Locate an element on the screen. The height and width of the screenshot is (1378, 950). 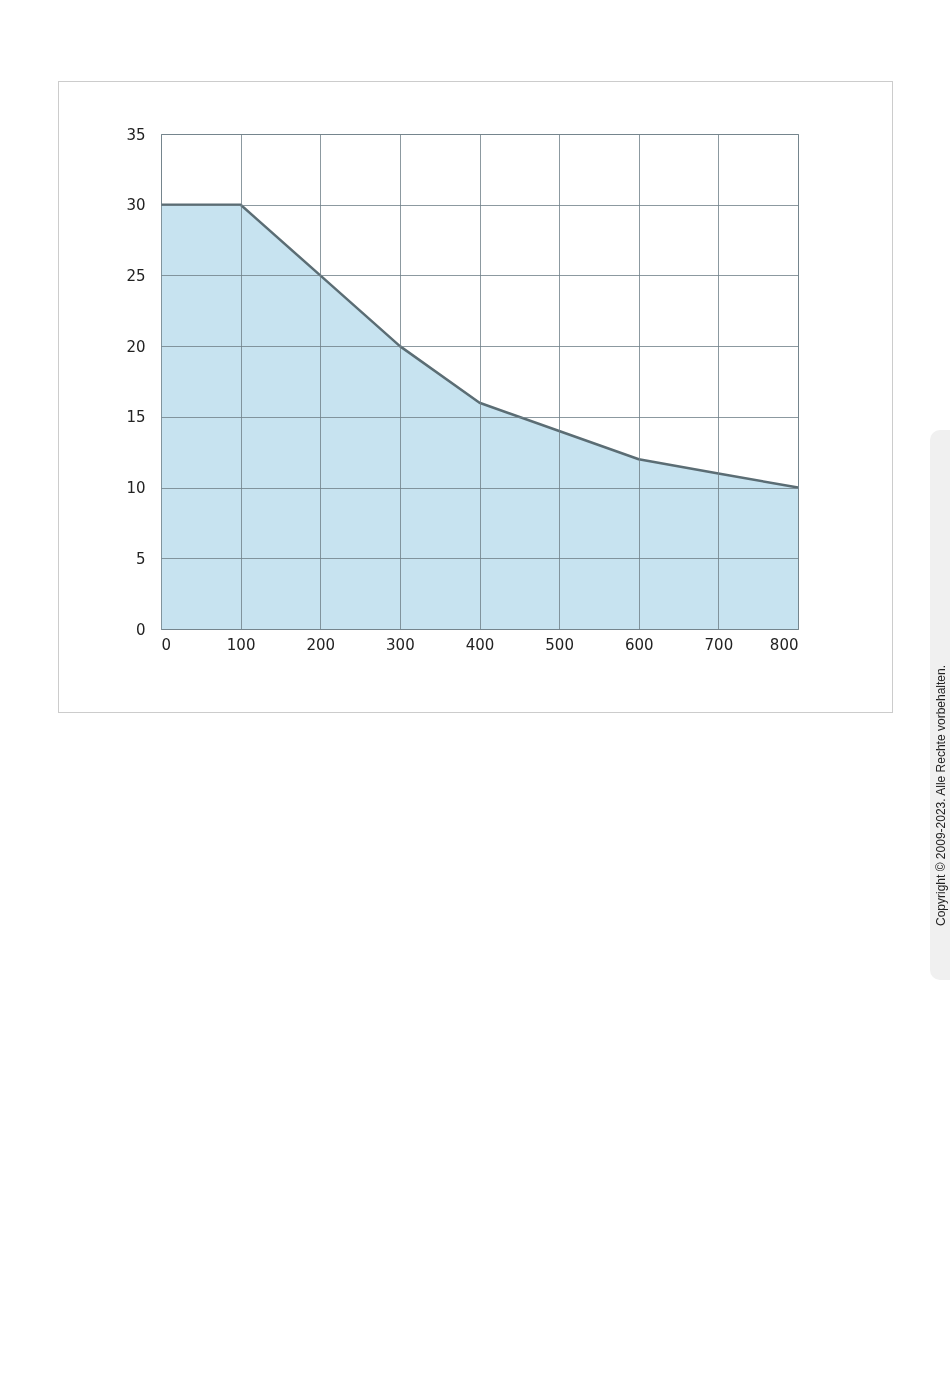
x-tick-label: 500 is located at coordinates (559, 644).